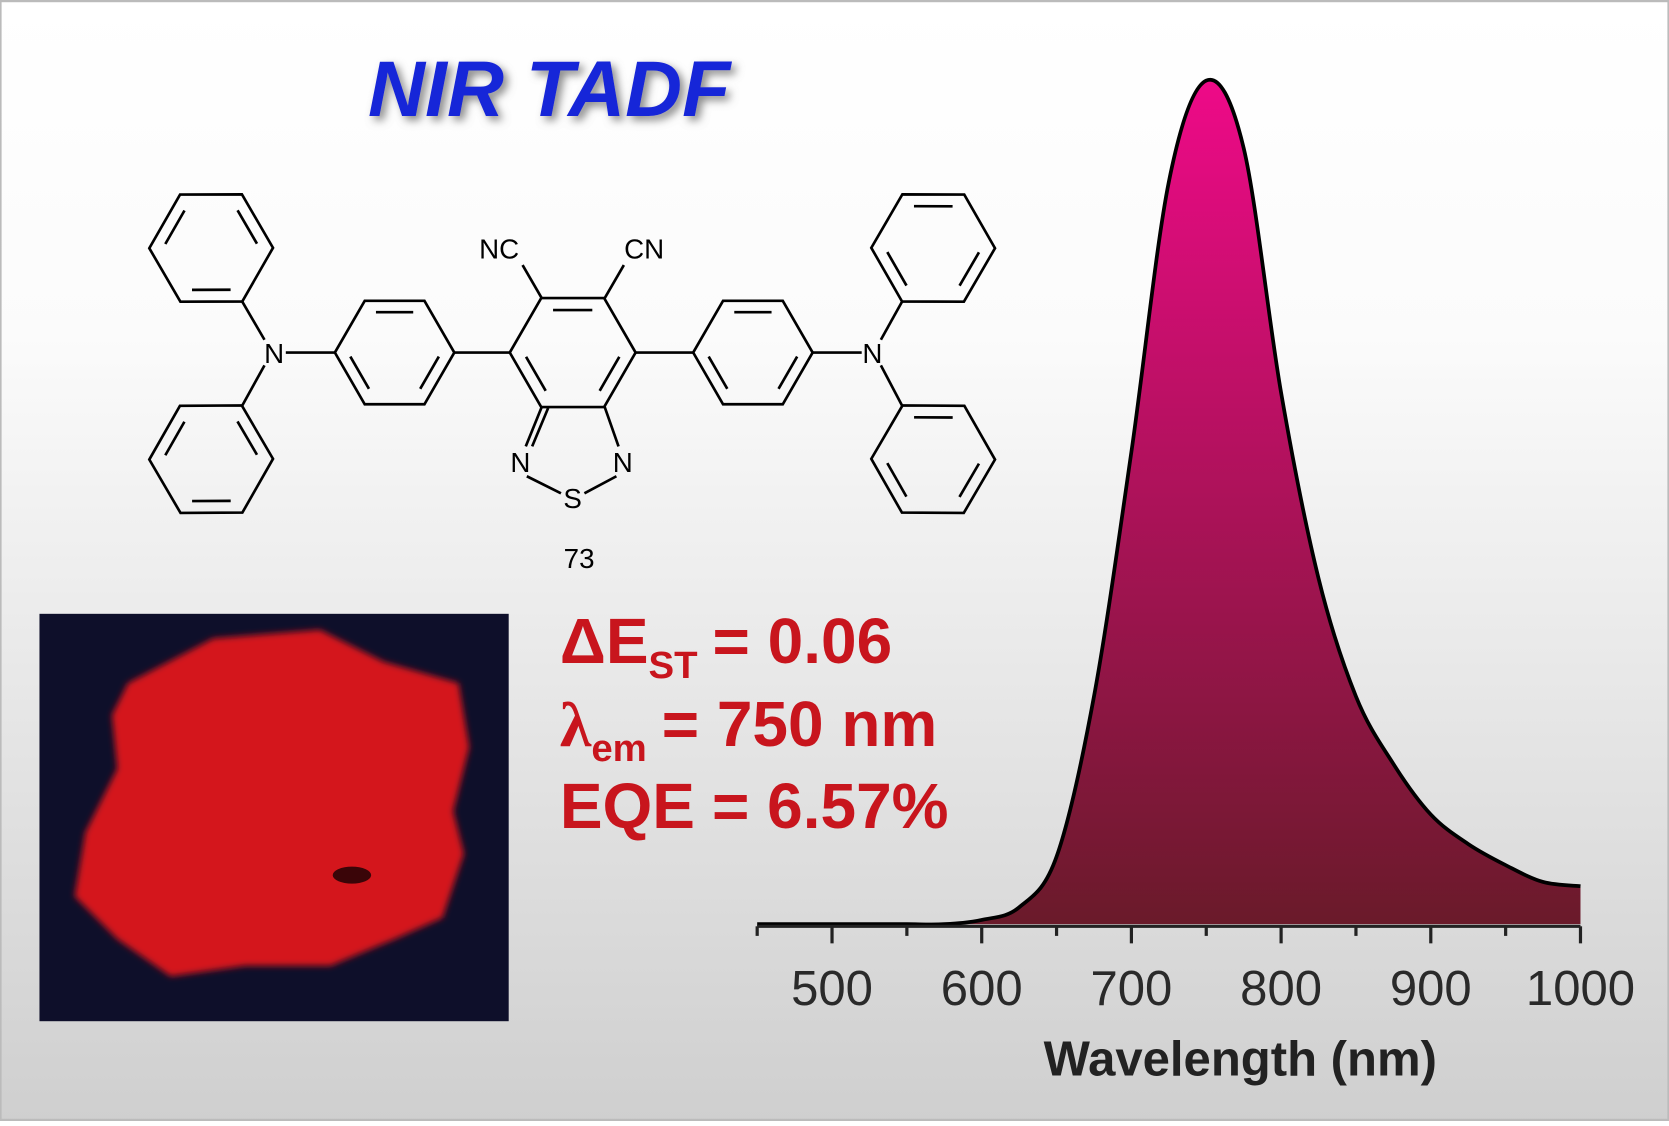 The height and width of the screenshot is (1126, 1669). Describe the element at coordinates (499, 249) in the screenshot. I see `atom-label: NC` at that location.